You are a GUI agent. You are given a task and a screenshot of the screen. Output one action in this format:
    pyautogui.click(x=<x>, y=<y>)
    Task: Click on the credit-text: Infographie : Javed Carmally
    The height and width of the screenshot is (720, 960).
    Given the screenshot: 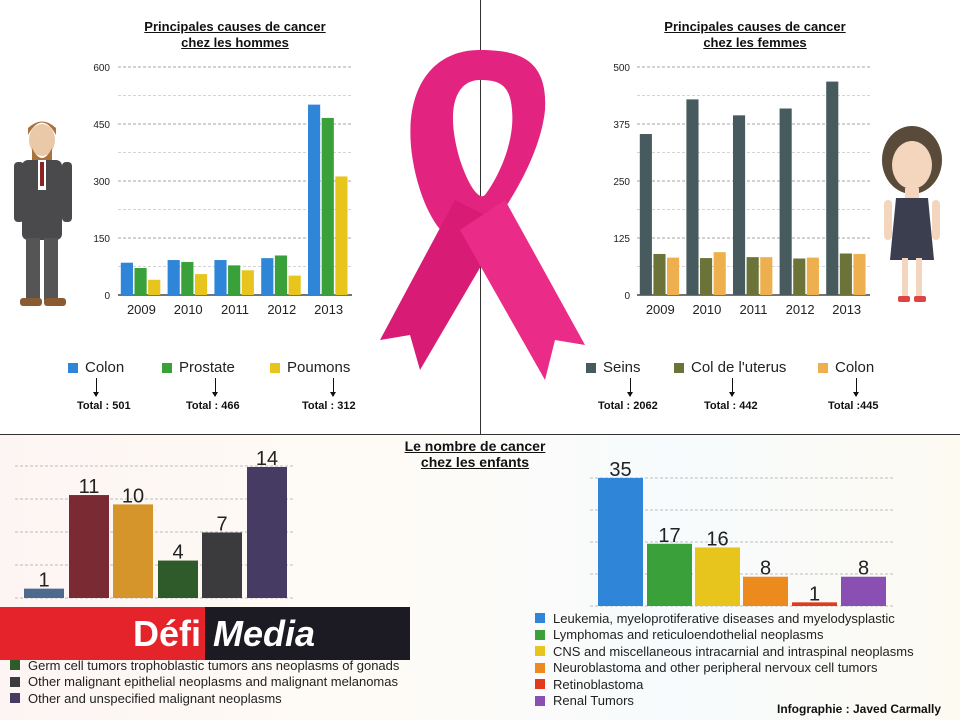 What is the action you would take?
    pyautogui.click(x=859, y=709)
    